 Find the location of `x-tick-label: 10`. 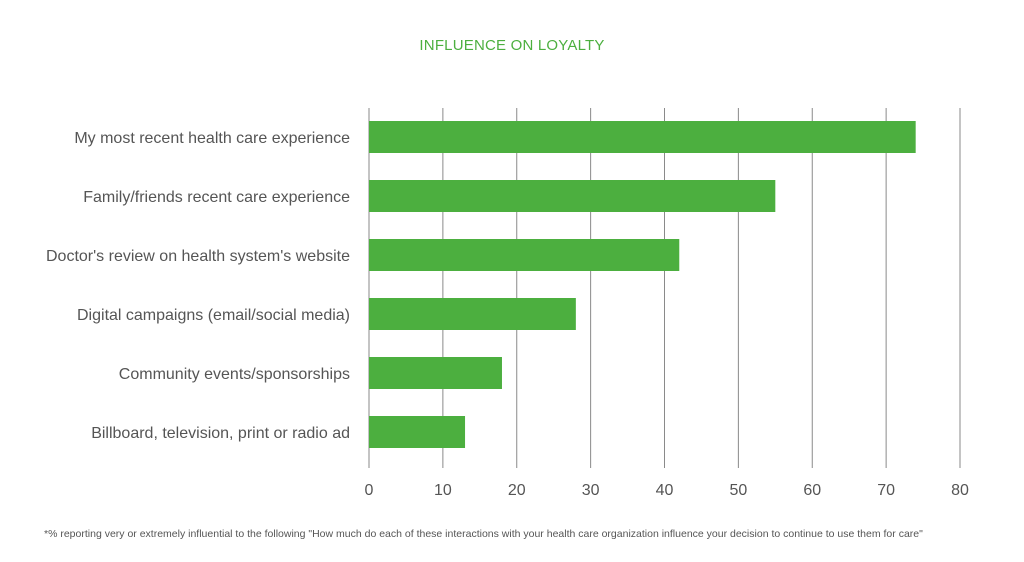

x-tick-label: 10 is located at coordinates (443, 490).